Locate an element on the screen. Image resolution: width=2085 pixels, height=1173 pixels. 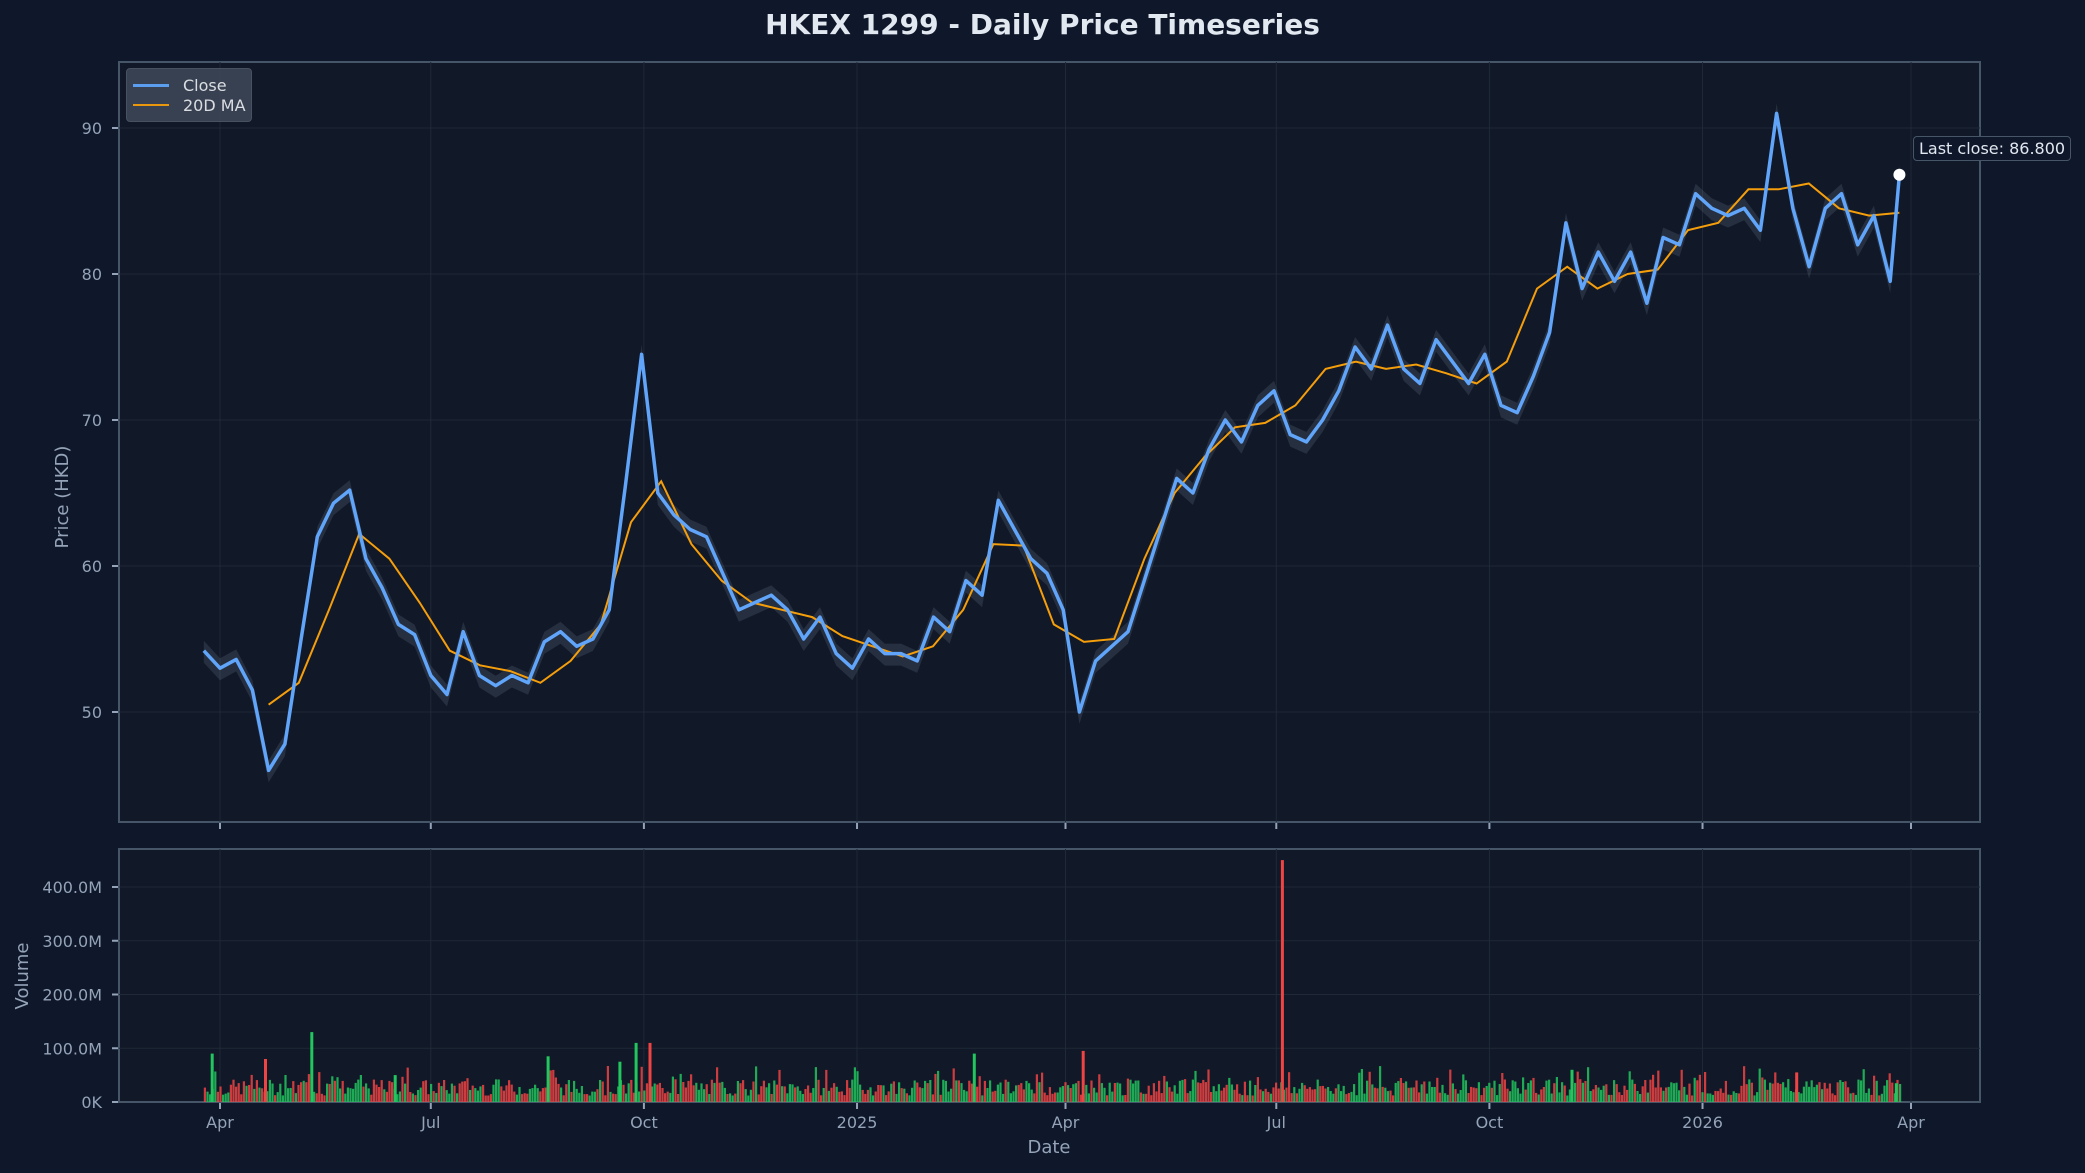
legend-item-ma: 20D MA is located at coordinates (189, 105).